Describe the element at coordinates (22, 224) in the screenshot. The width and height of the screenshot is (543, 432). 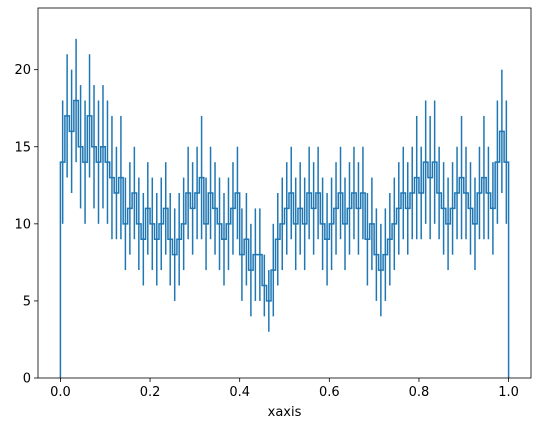
I see `y-tick-label: 10` at that location.